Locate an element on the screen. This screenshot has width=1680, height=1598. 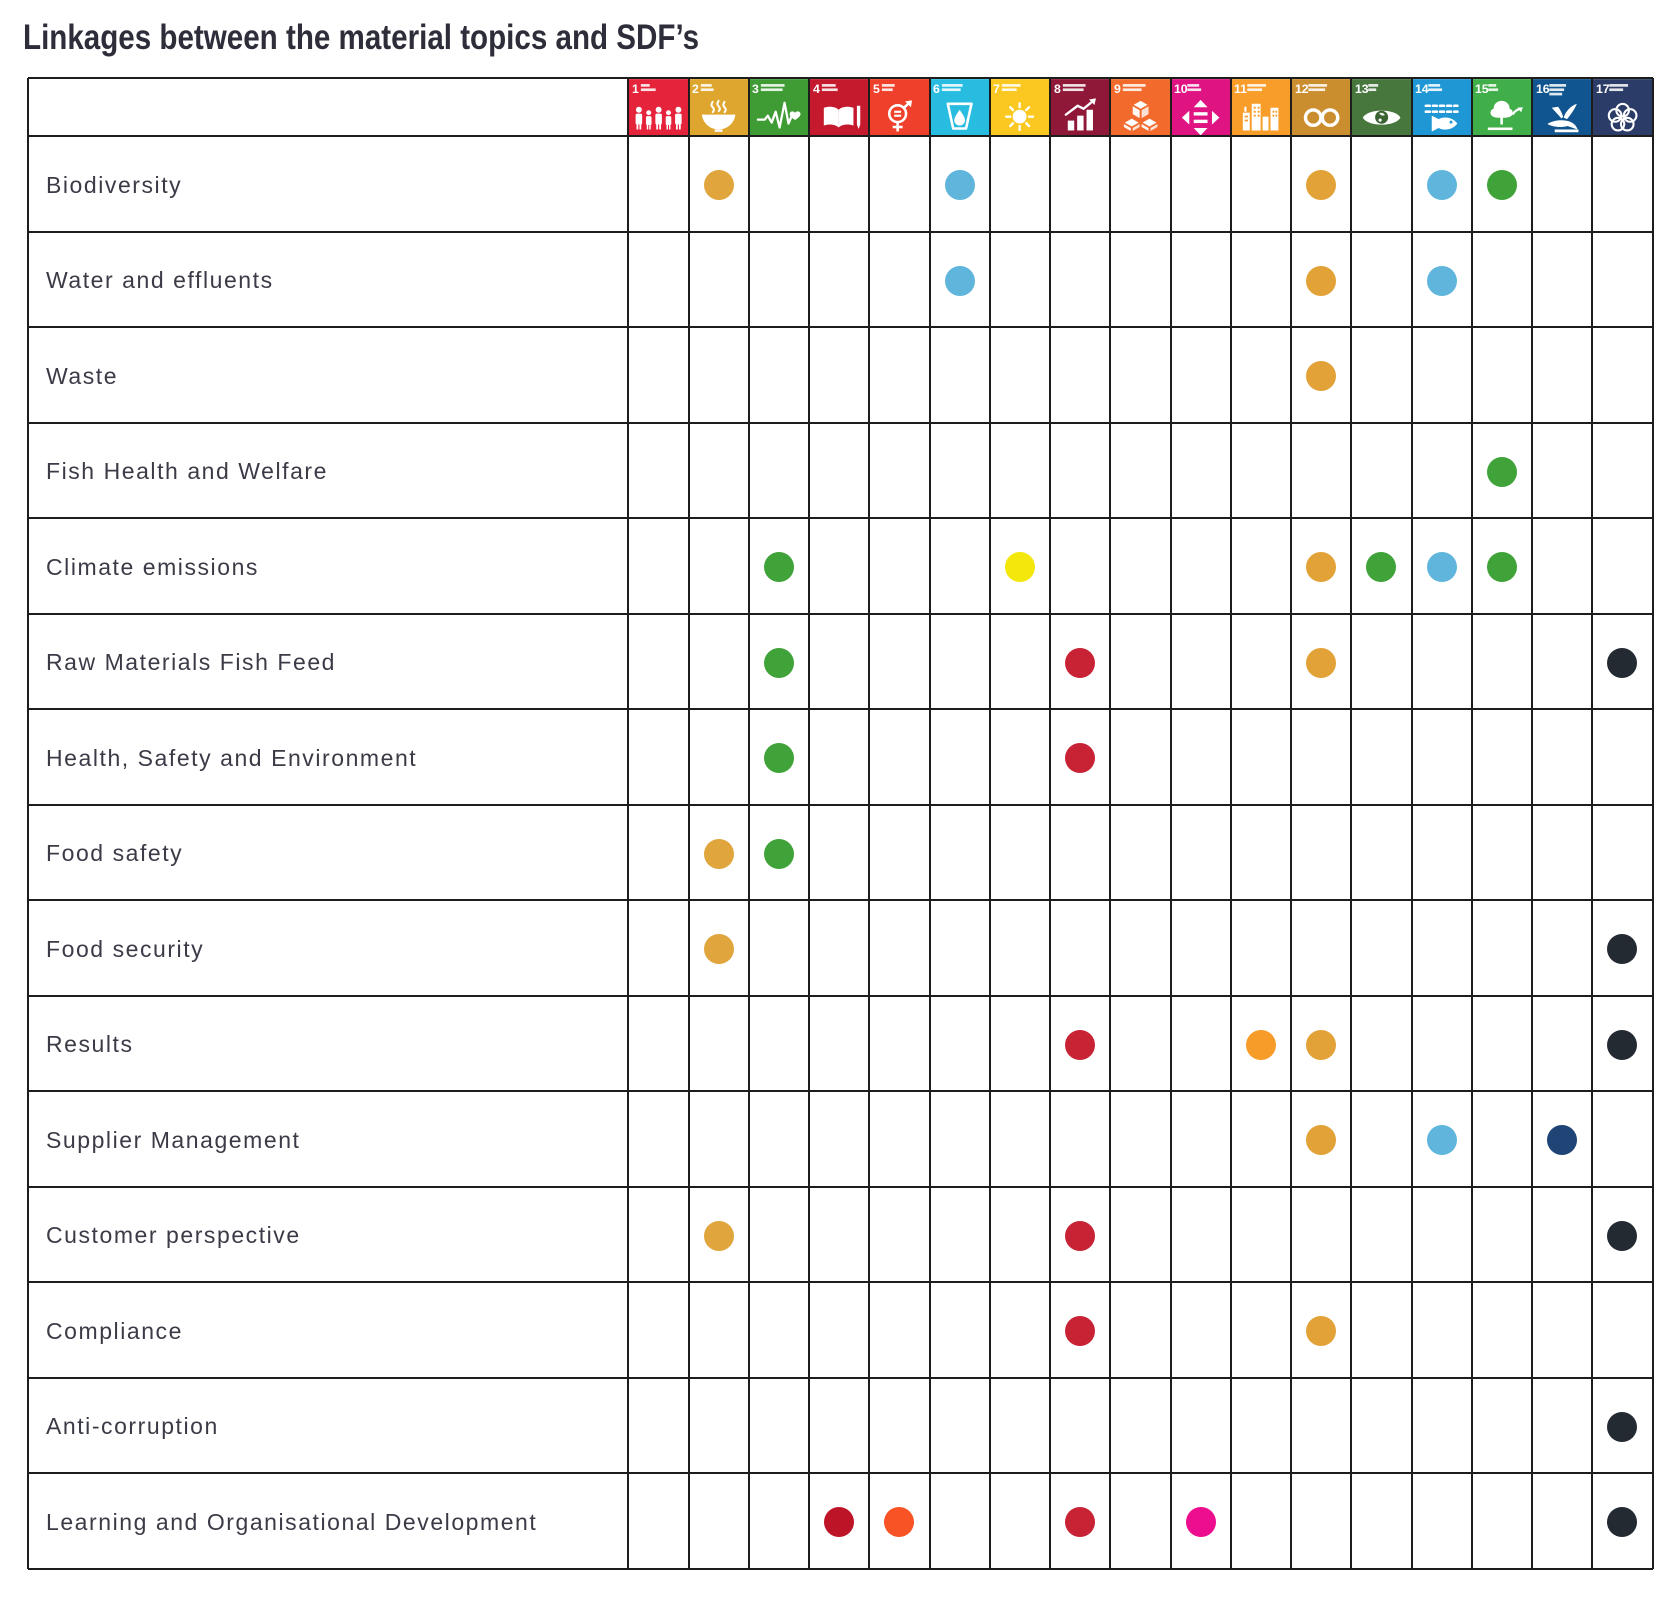
svg-text: 17 is located at coordinates (1603, 88).